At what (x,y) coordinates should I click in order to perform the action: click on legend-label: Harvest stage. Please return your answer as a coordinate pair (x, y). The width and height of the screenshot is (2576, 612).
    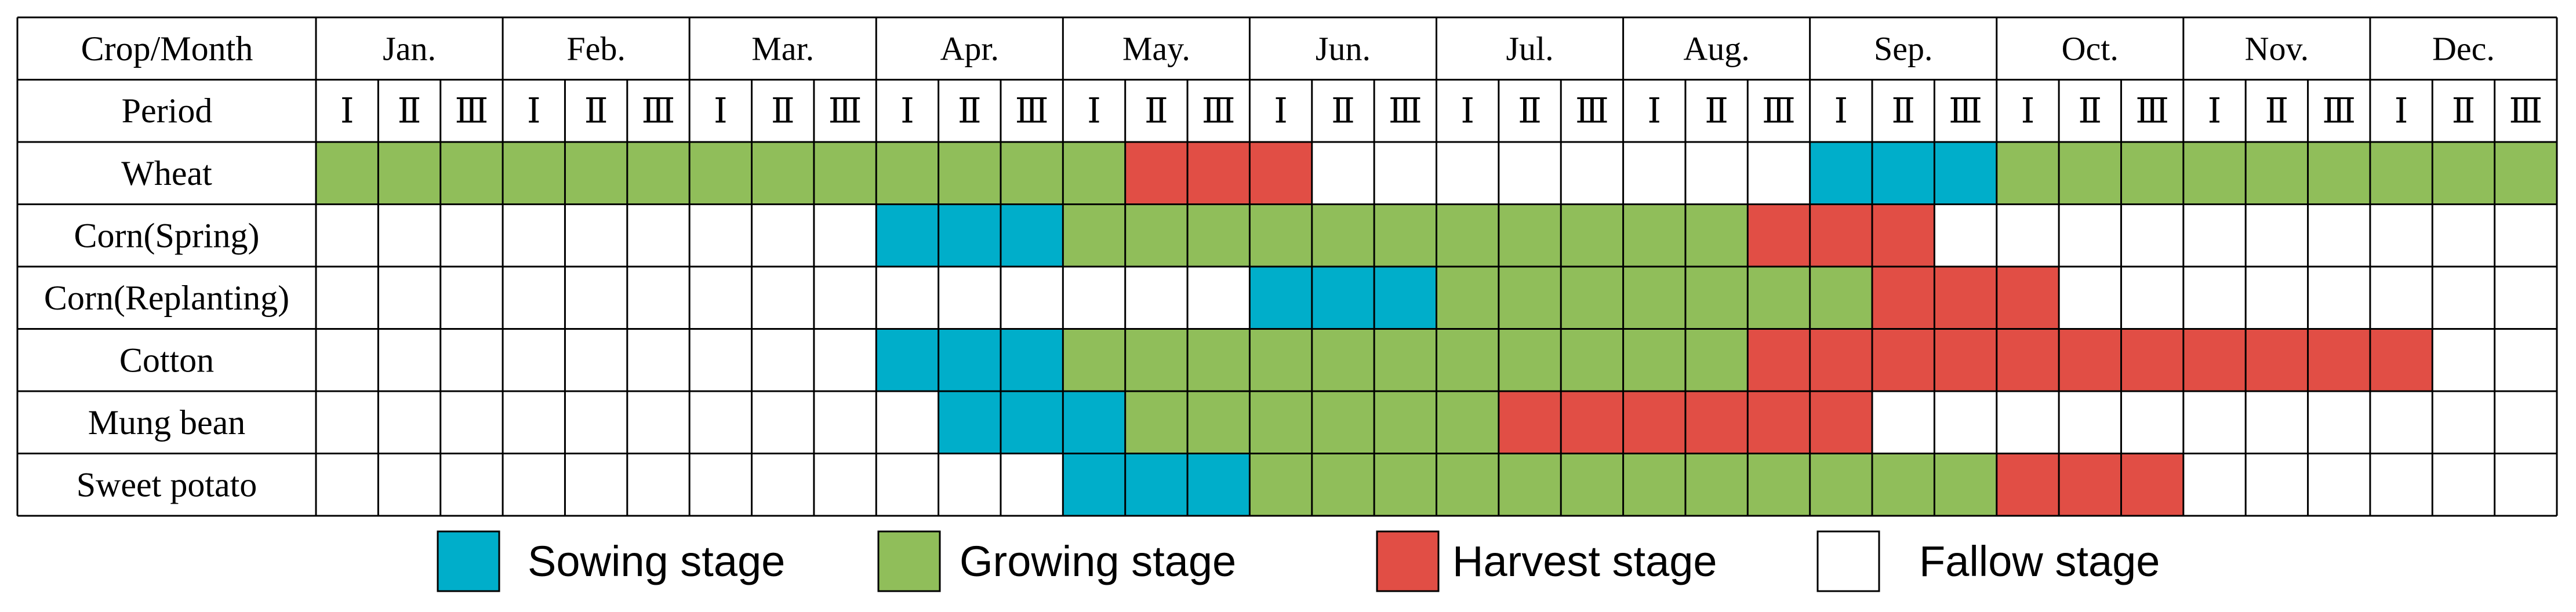
    Looking at the image, I should click on (1584, 561).